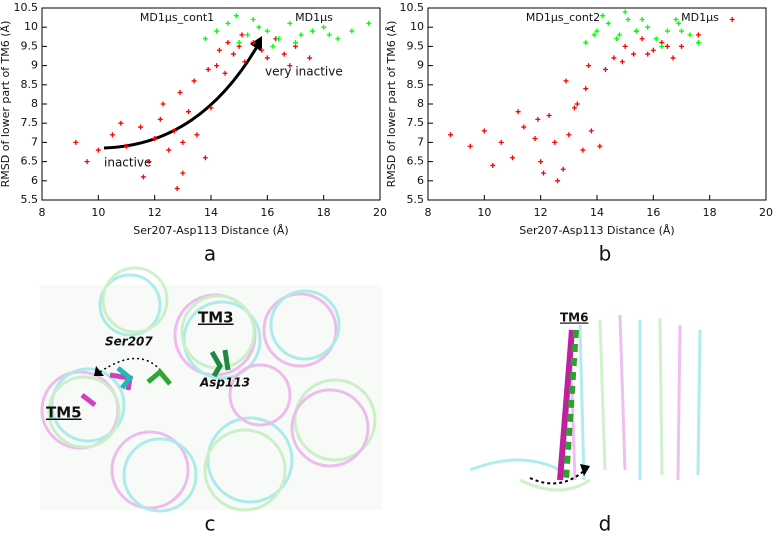 The width and height of the screenshot is (778, 538). What do you see at coordinates (98, 212) in the screenshot?
I see `x-tick-label: 10` at bounding box center [98, 212].